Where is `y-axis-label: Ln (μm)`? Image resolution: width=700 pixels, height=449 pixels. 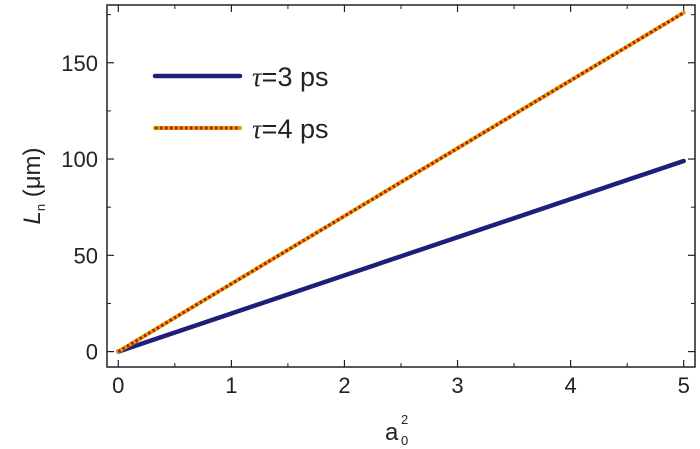
y-axis-label: Ln (μm) is located at coordinates (33, 185).